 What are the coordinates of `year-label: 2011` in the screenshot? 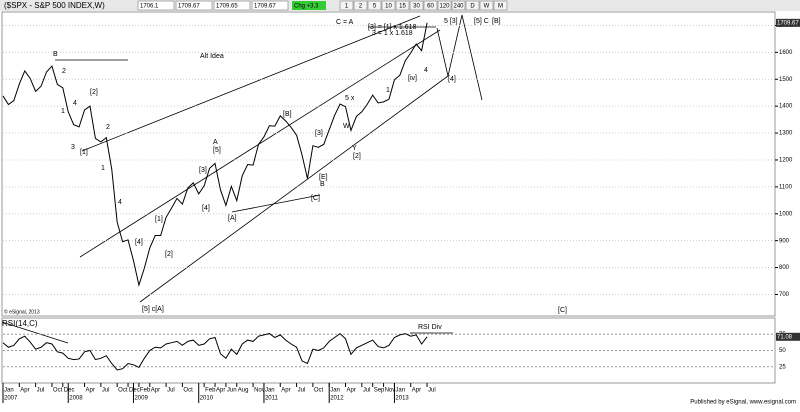 It's located at (272, 399).